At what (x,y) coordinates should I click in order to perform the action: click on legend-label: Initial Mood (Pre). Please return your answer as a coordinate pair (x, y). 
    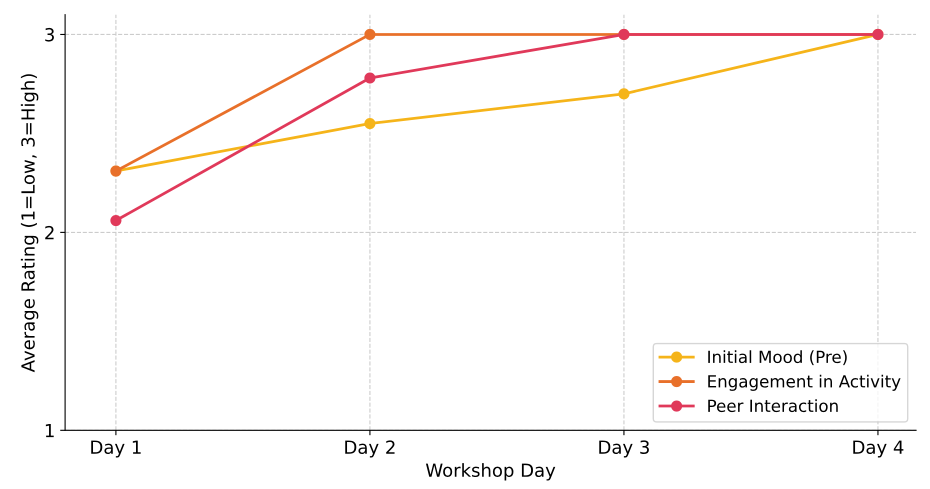
    Looking at the image, I should click on (777, 358).